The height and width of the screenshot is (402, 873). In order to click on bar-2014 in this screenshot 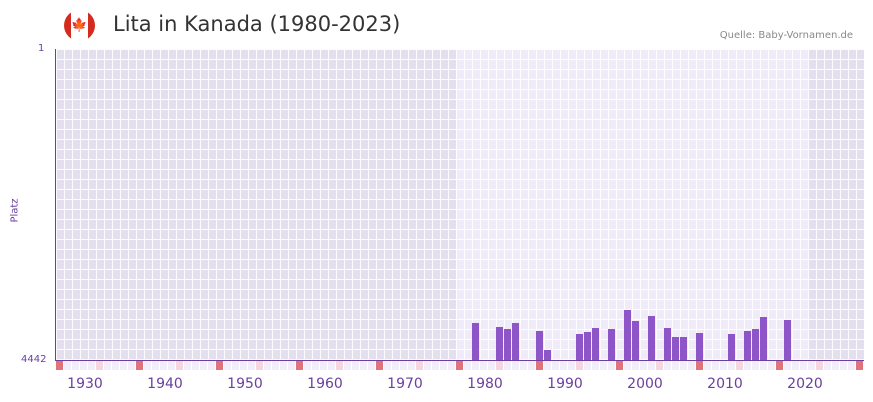, I will do `click(747, 345)`.